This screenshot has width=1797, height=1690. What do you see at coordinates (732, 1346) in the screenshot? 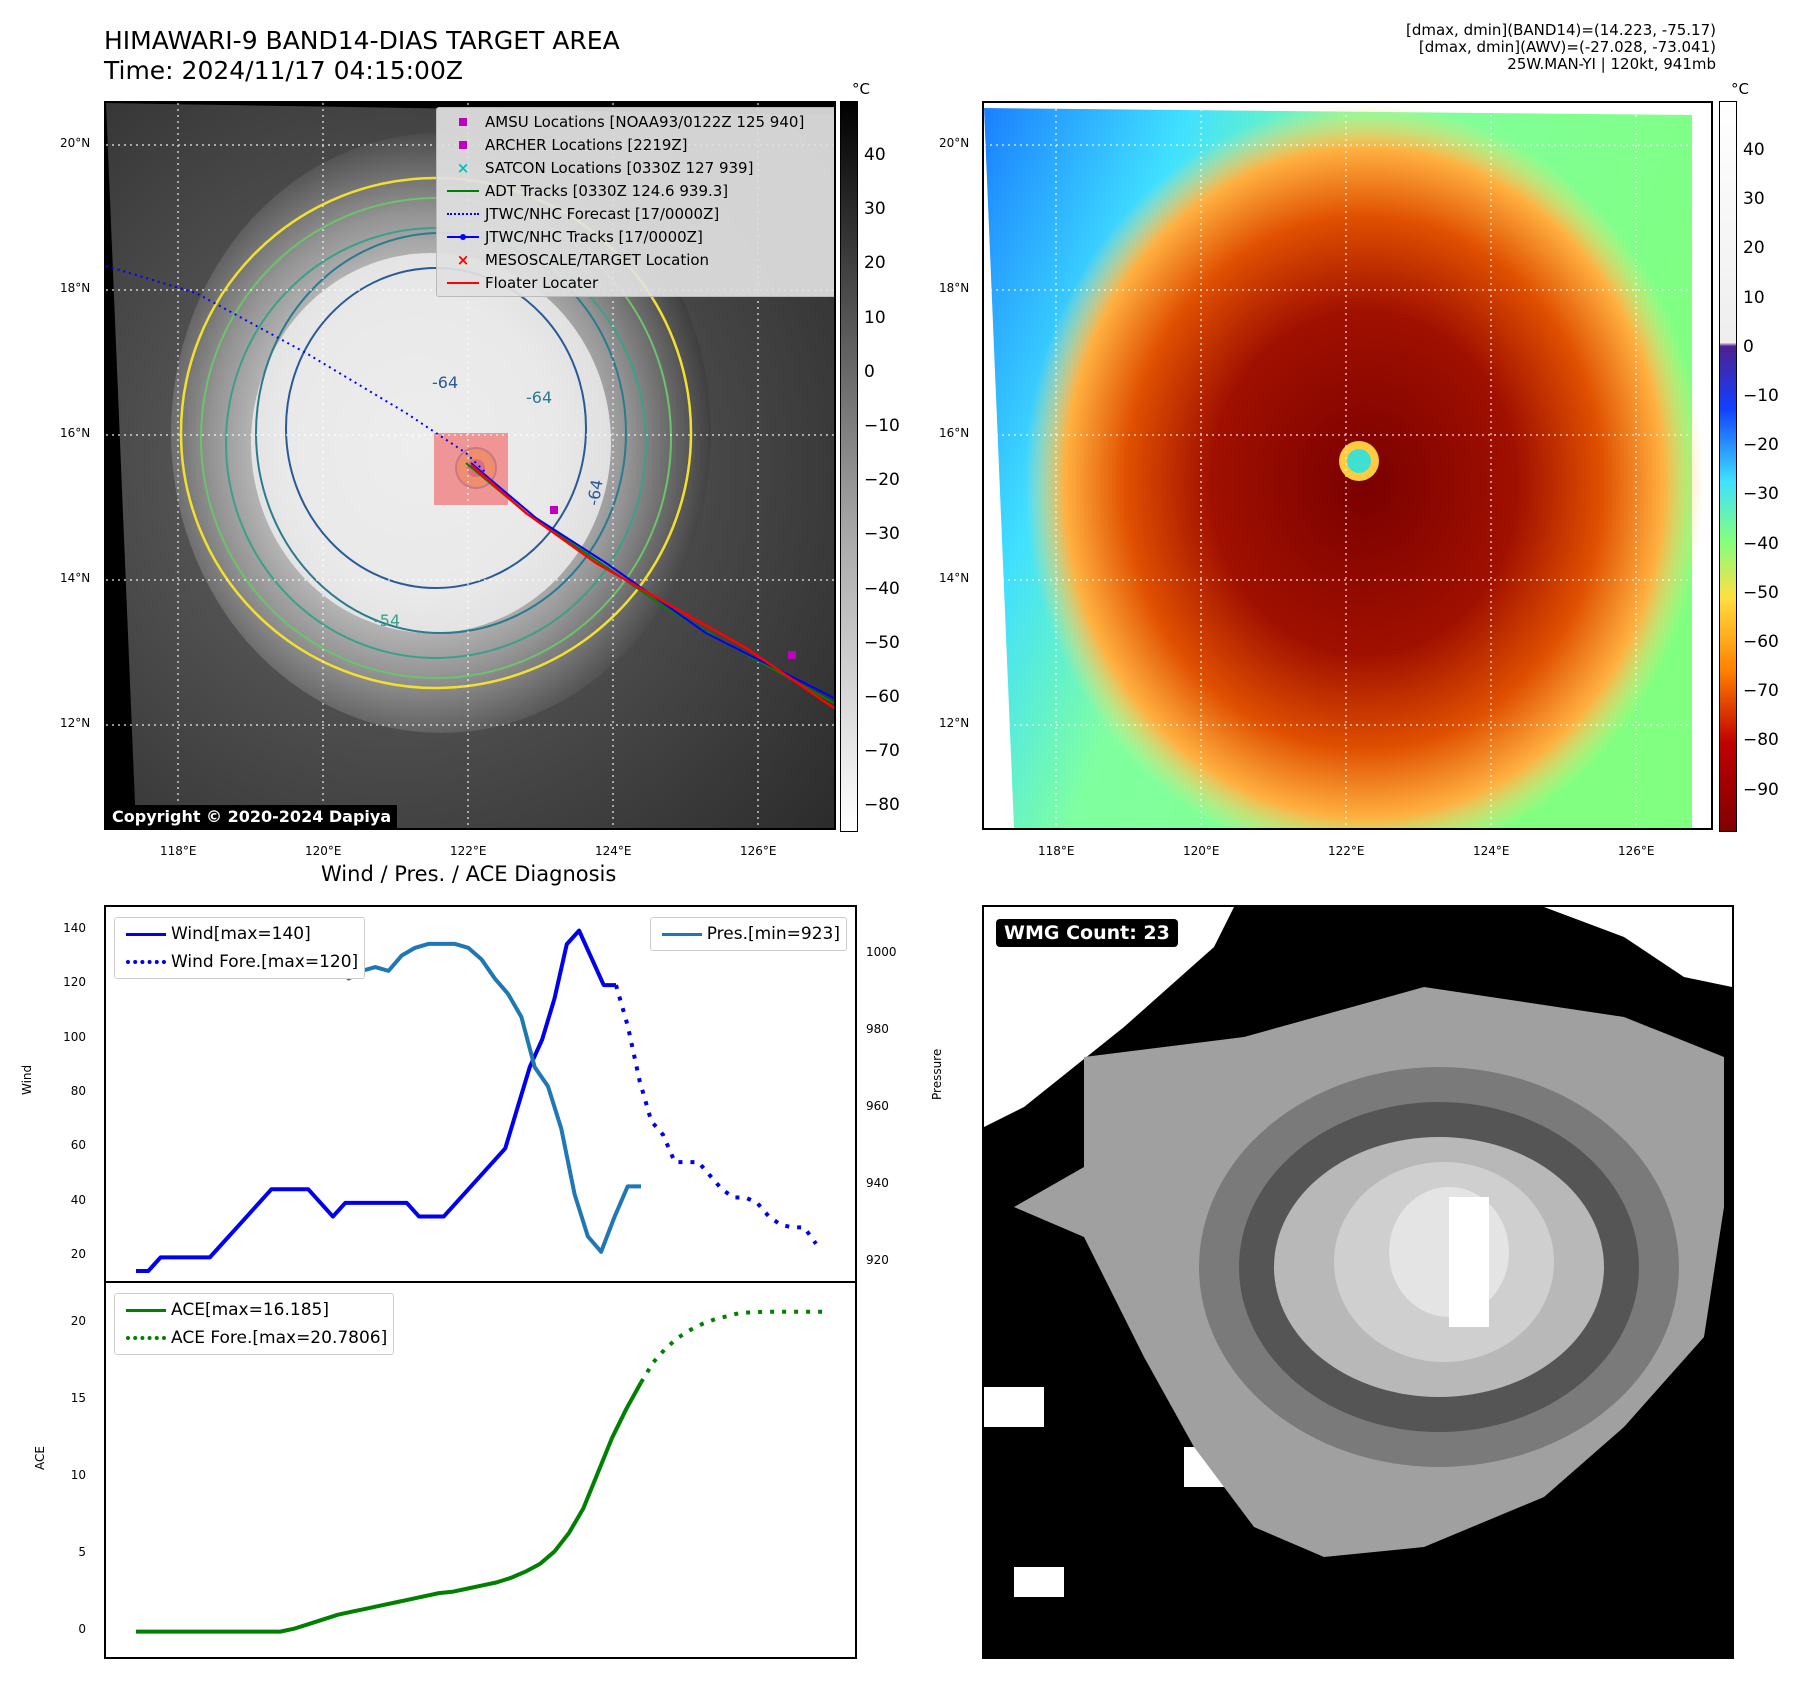
I see `ace-forecast-line` at bounding box center [732, 1346].